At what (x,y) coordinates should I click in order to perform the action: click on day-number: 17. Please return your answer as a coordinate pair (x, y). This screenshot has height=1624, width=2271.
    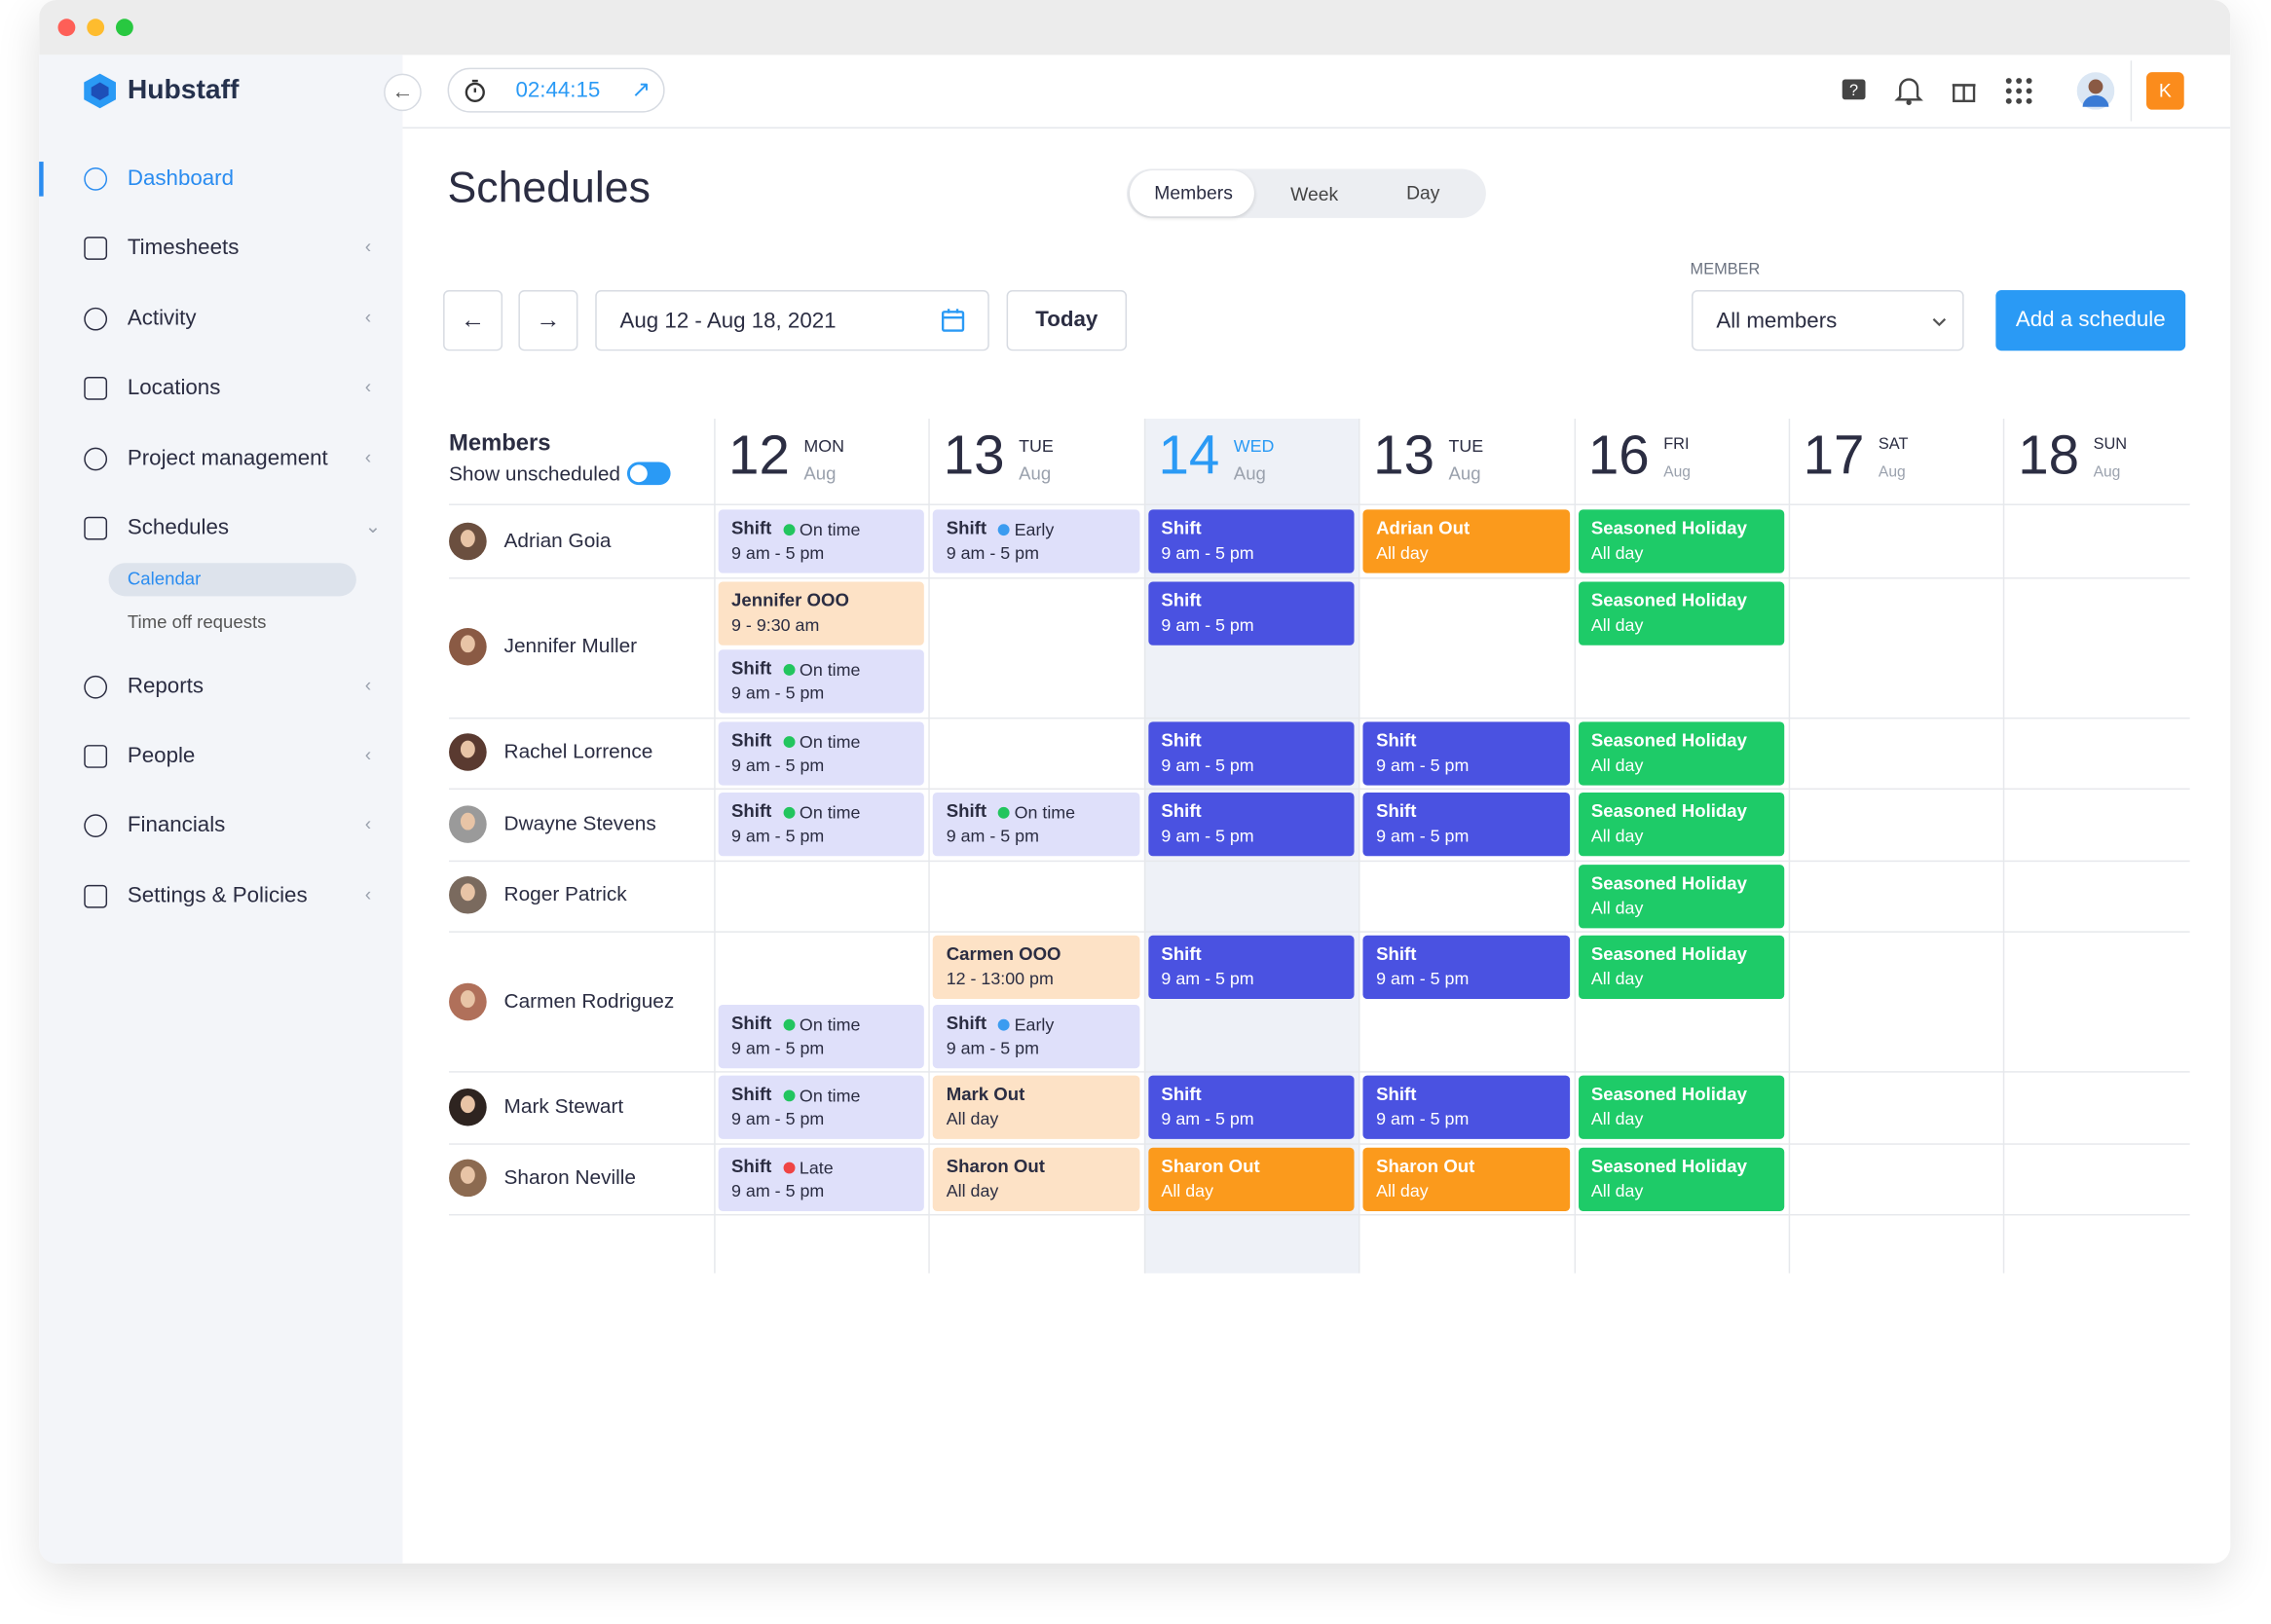
    Looking at the image, I should click on (1834, 456).